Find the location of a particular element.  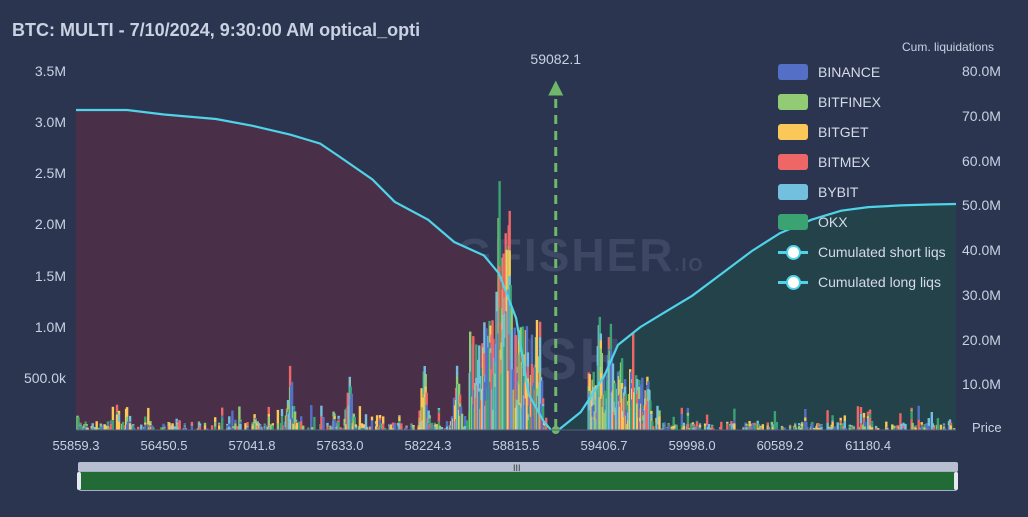

legend-item-cumulated-long-liqs: Cumulated long liqs is located at coordinates (859, 282).